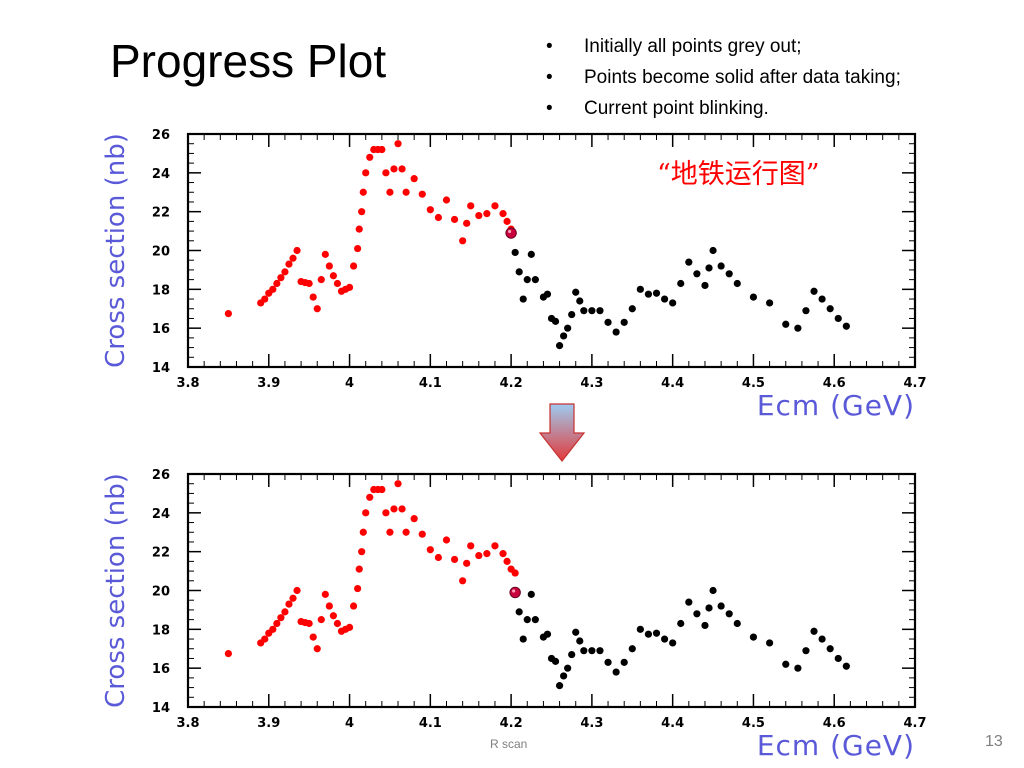 Image resolution: width=1024 pixels, height=768 pixels. I want to click on current-point, so click(511, 233).